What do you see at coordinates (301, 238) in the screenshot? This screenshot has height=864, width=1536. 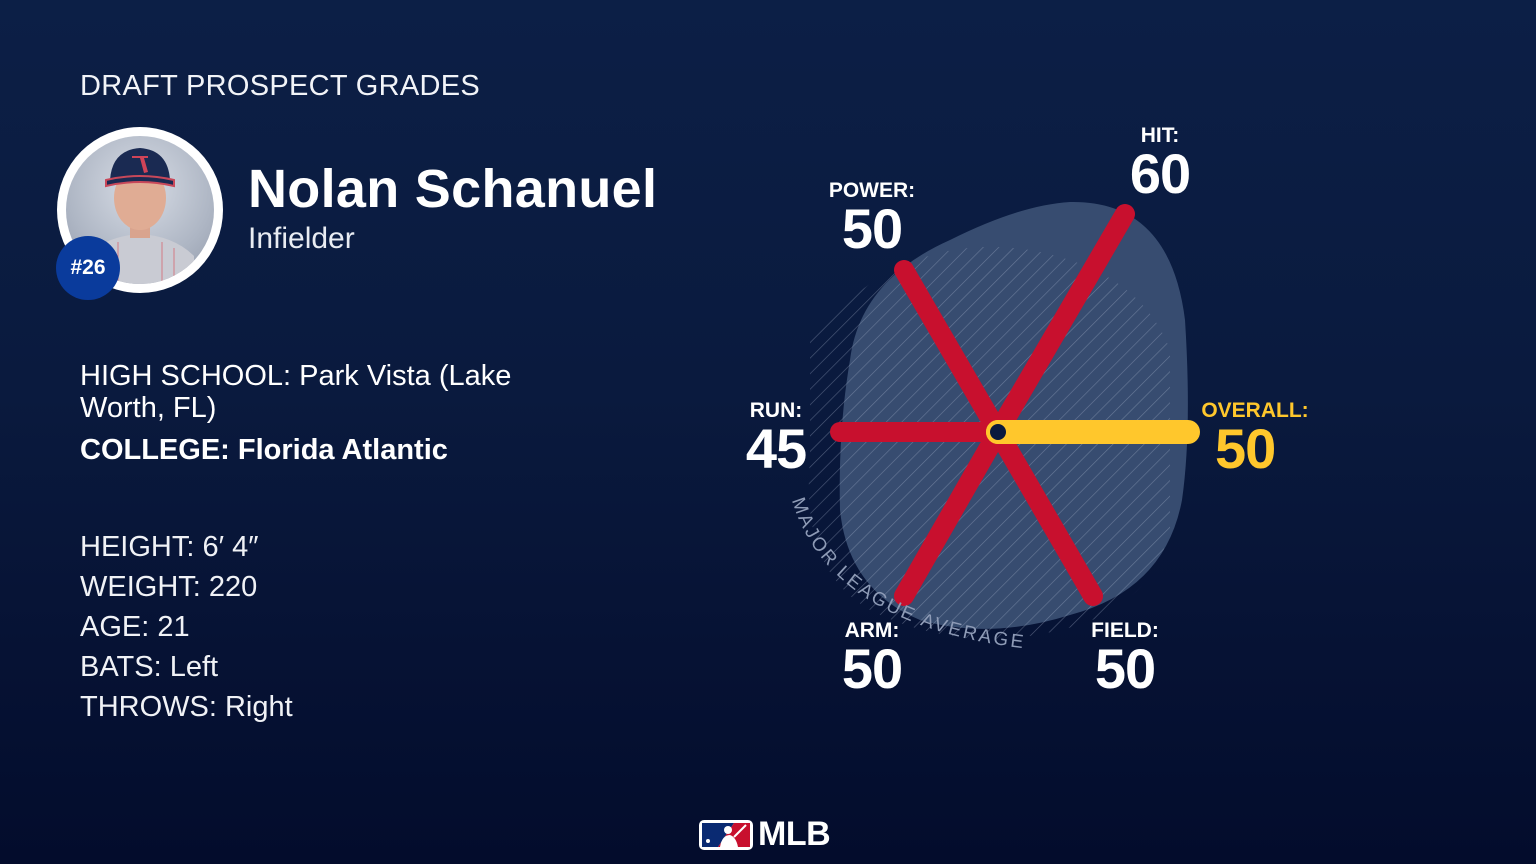 I see `player-position: Infielder` at bounding box center [301, 238].